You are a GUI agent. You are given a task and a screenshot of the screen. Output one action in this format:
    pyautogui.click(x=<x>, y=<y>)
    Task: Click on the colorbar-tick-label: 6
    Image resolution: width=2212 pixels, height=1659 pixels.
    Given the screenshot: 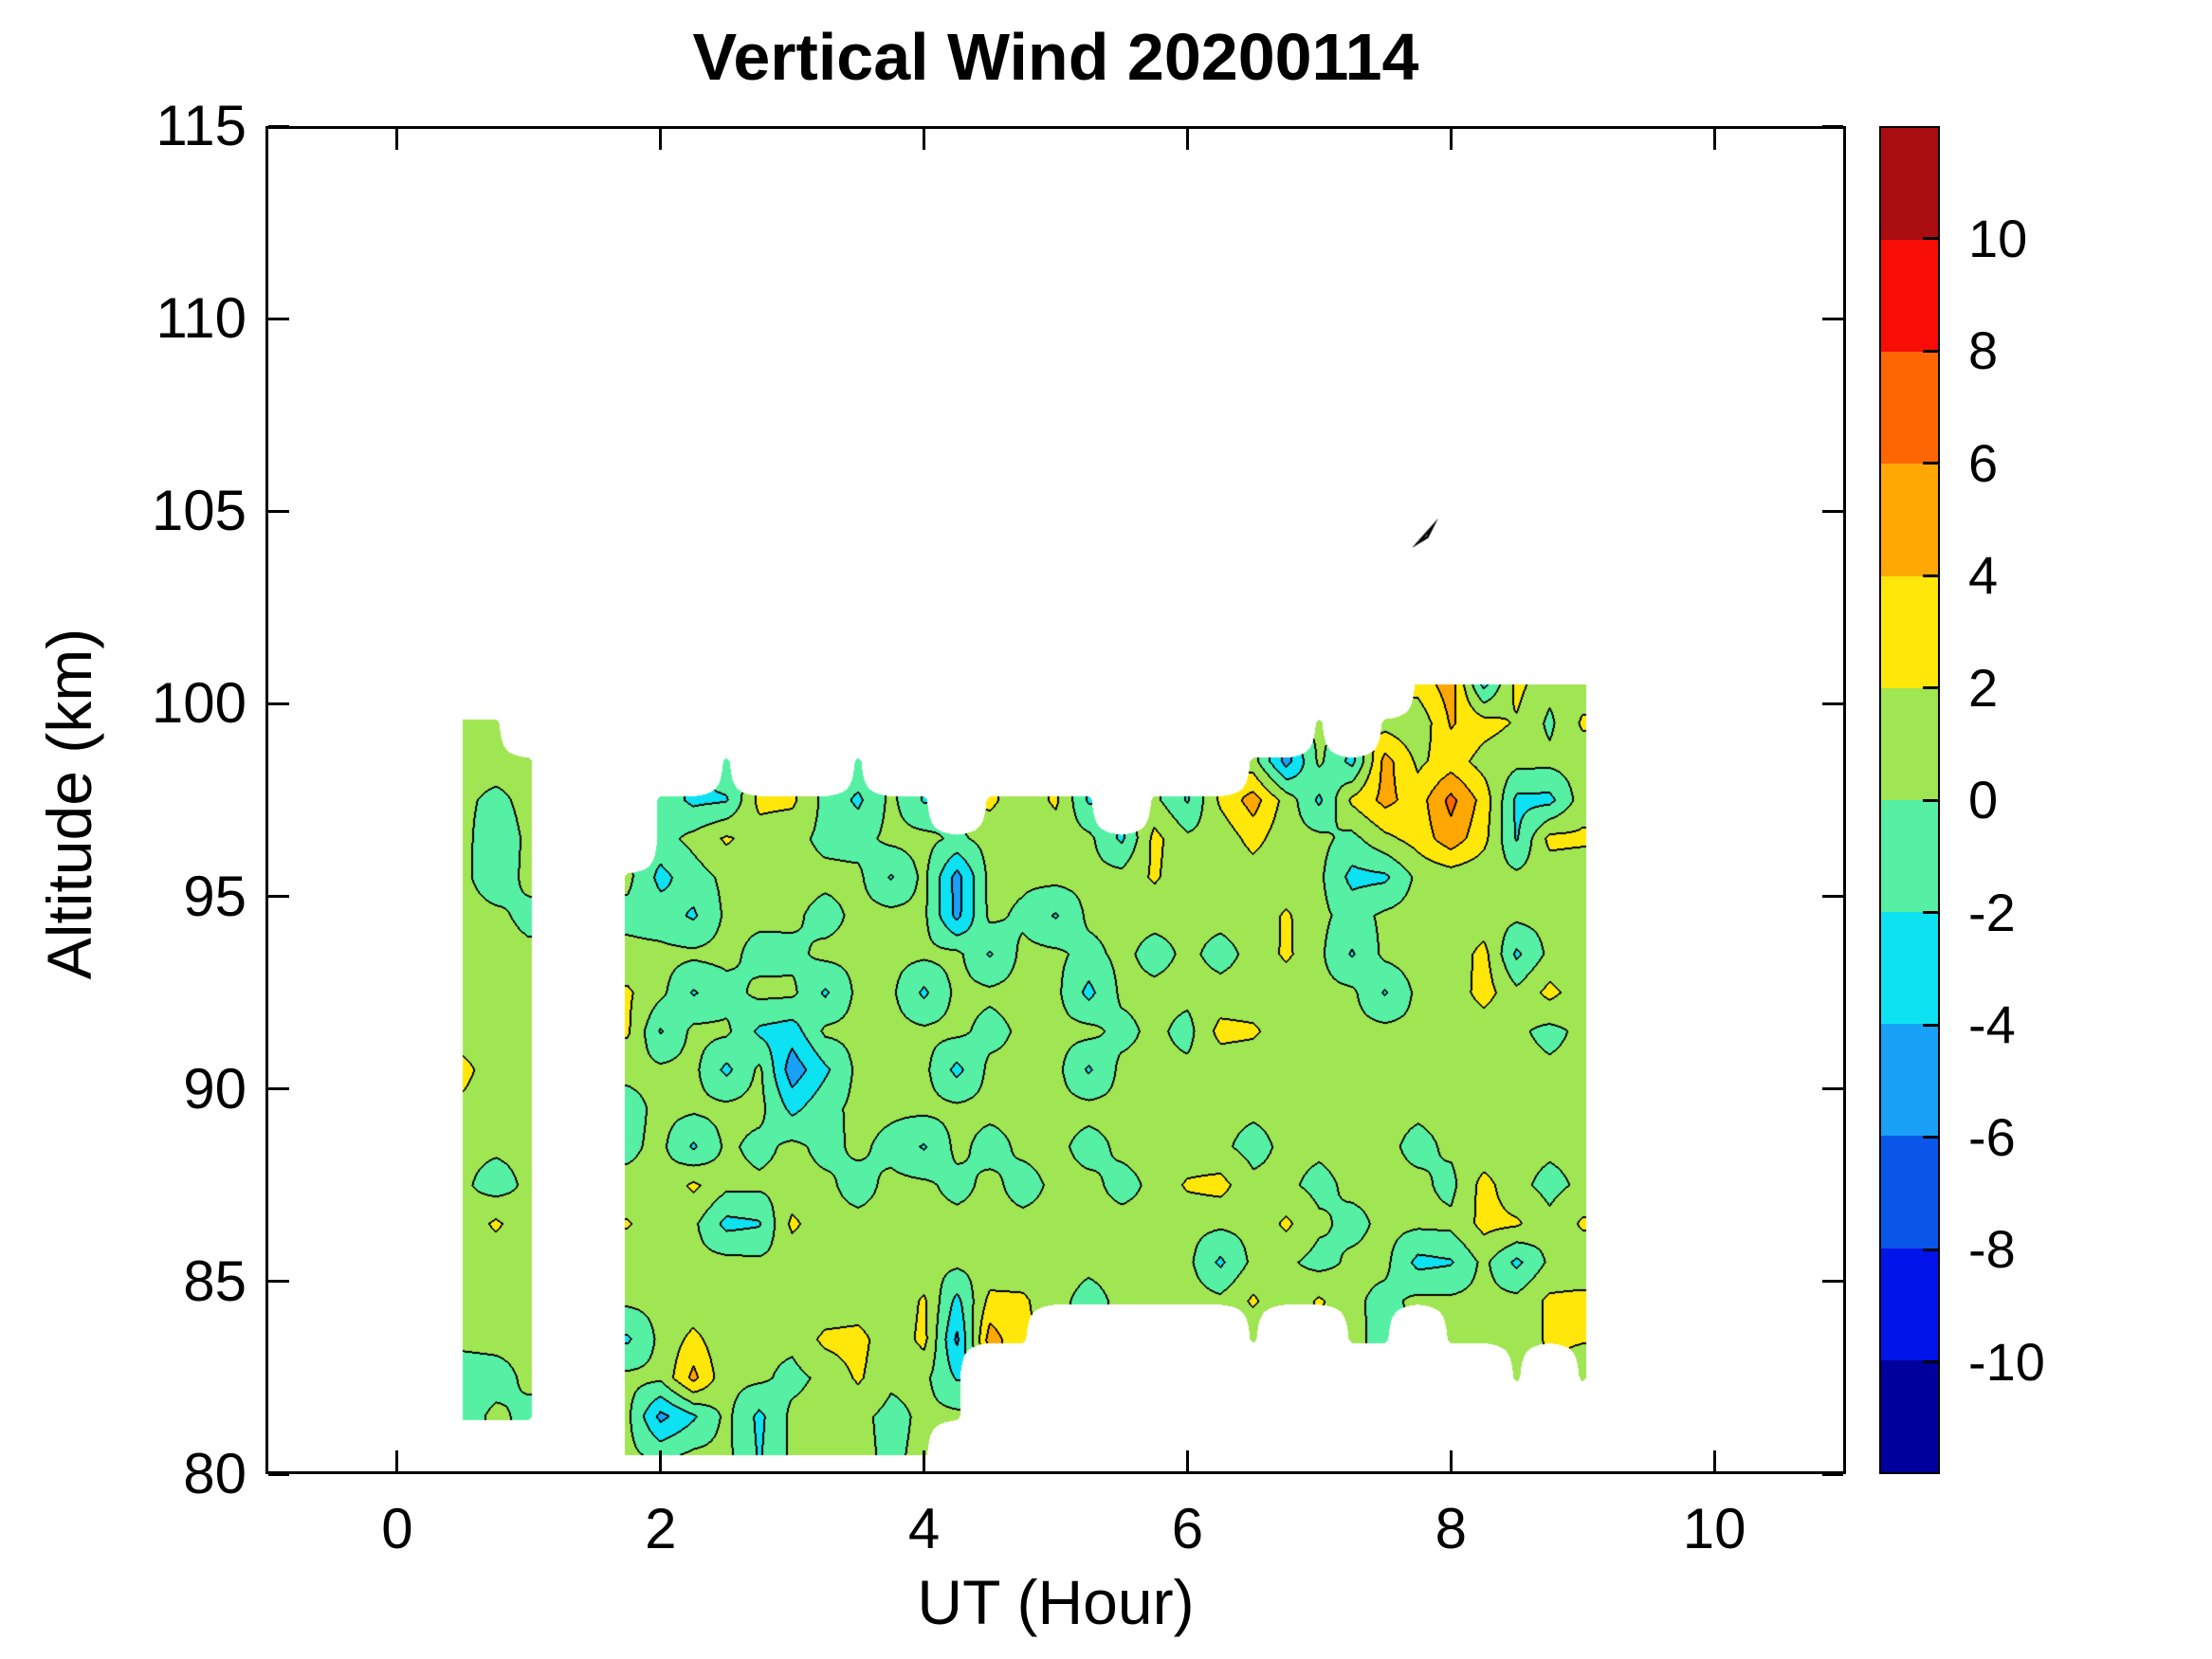 What is the action you would take?
    pyautogui.click(x=1983, y=462)
    